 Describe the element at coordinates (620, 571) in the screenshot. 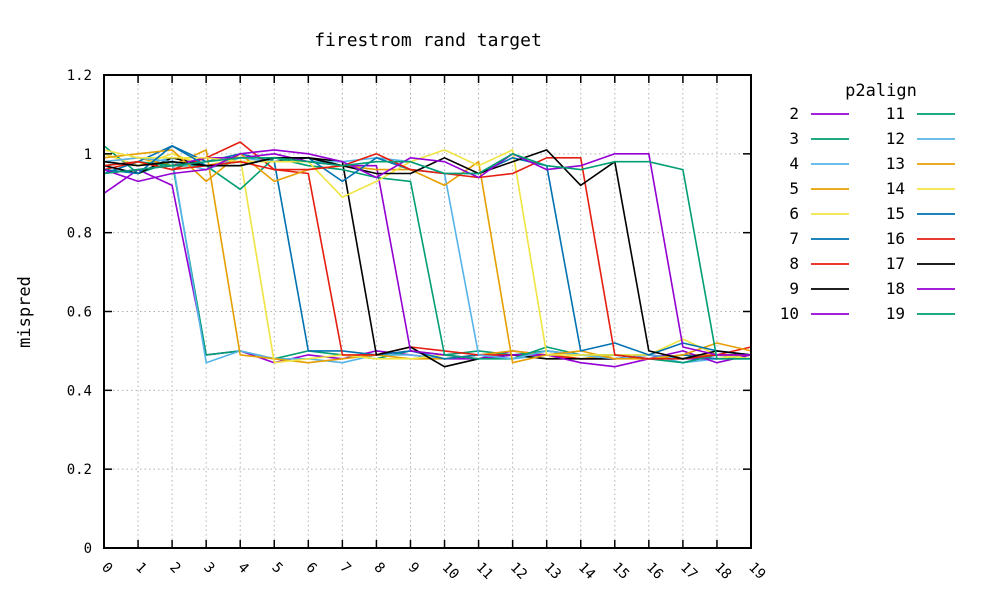

I see `x-tick-label: 15` at that location.